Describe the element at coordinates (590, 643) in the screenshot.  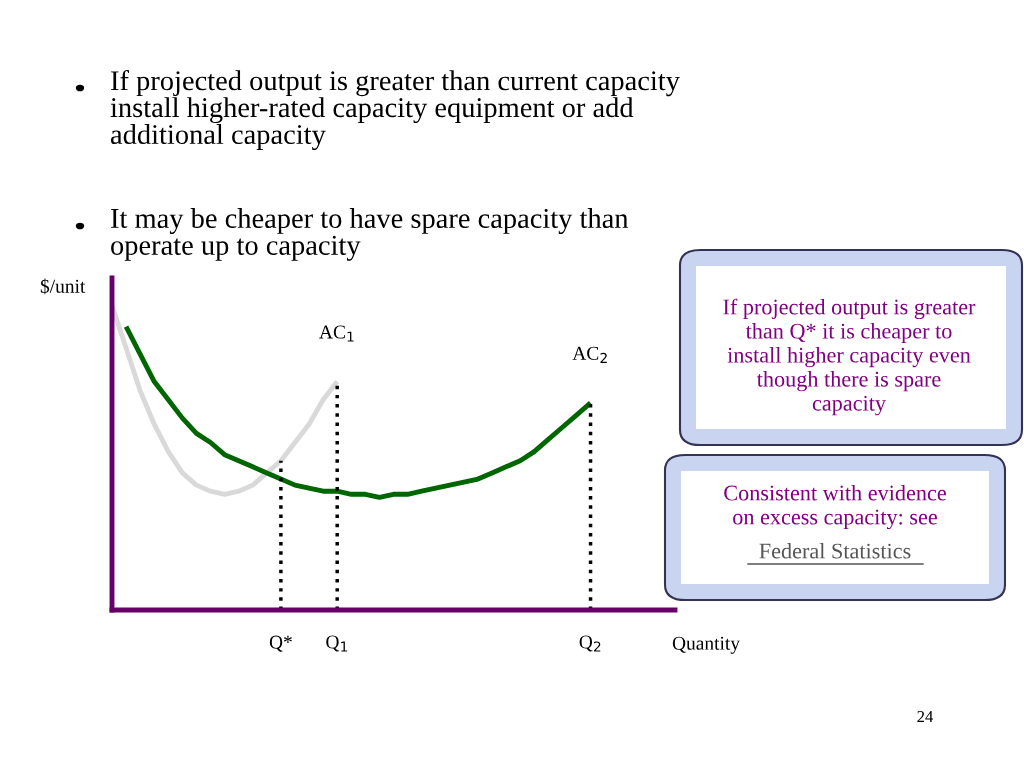
I see `x-tick-label: Q$_{2}$` at that location.